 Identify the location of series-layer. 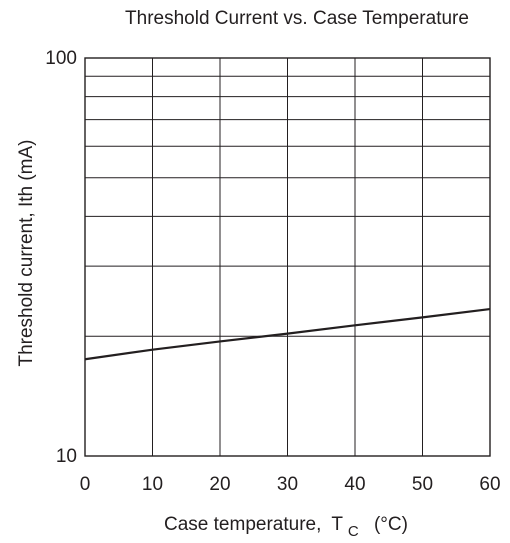
(287, 334).